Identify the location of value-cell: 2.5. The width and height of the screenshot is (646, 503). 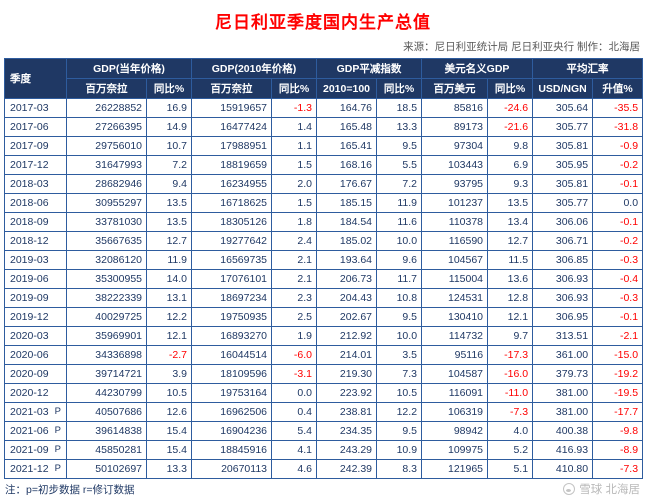
(294, 317).